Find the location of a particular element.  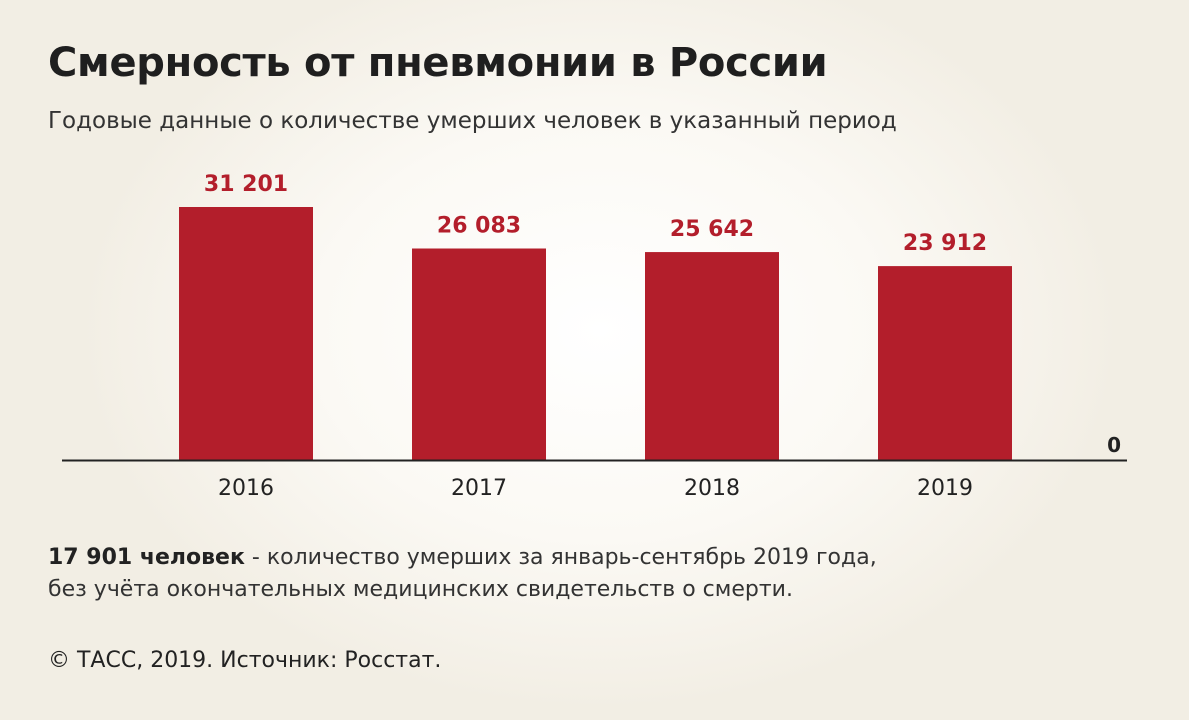

bar-2017 is located at coordinates (479, 354).